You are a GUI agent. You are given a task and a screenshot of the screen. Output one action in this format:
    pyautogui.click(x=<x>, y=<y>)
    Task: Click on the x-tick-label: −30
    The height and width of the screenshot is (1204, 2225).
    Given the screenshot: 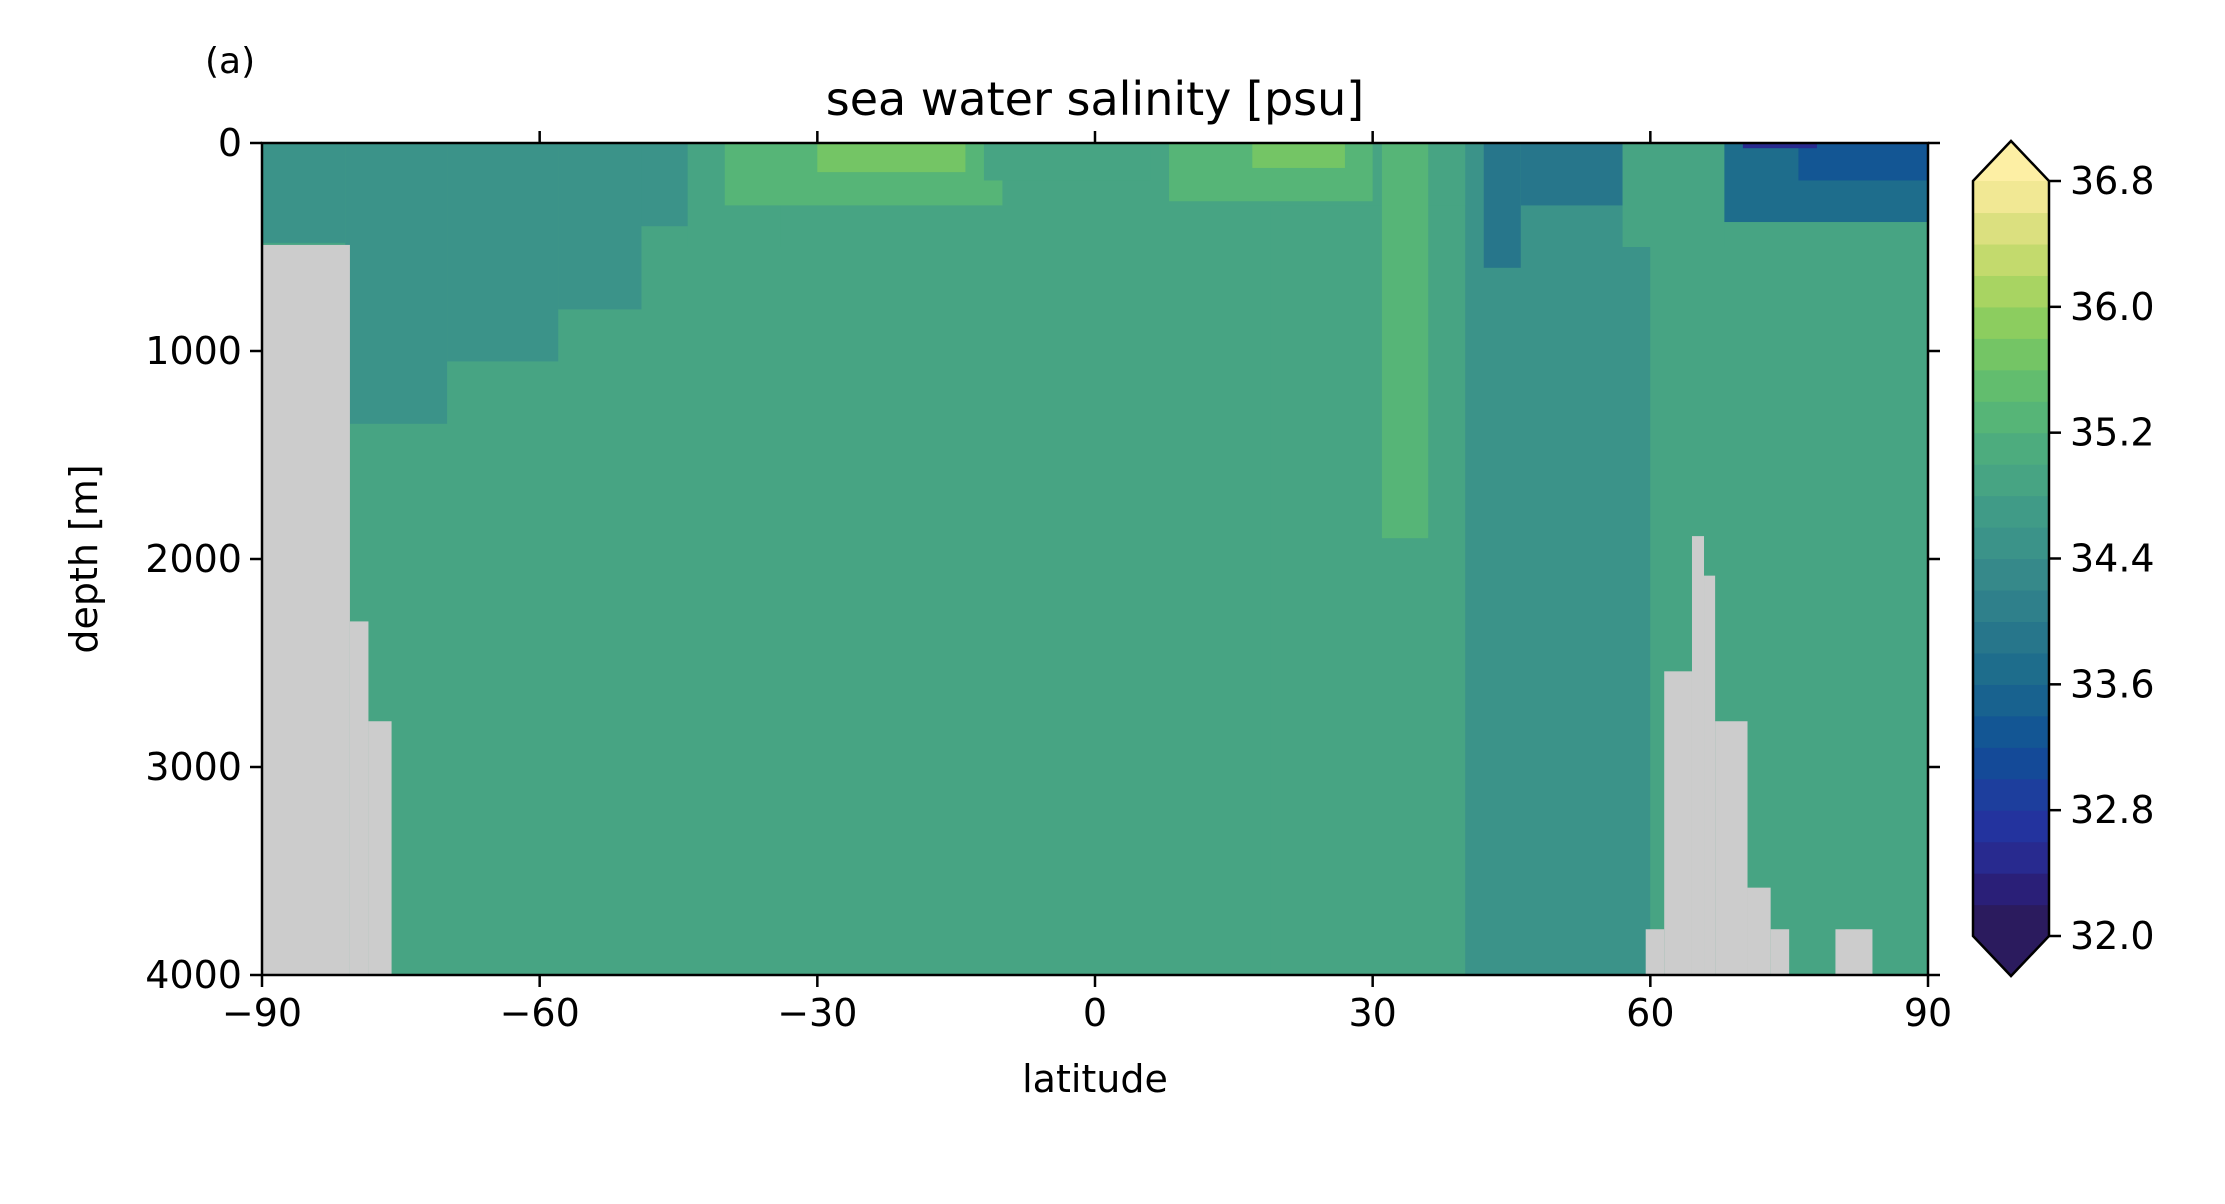 What is the action you would take?
    pyautogui.click(x=817, y=1013)
    